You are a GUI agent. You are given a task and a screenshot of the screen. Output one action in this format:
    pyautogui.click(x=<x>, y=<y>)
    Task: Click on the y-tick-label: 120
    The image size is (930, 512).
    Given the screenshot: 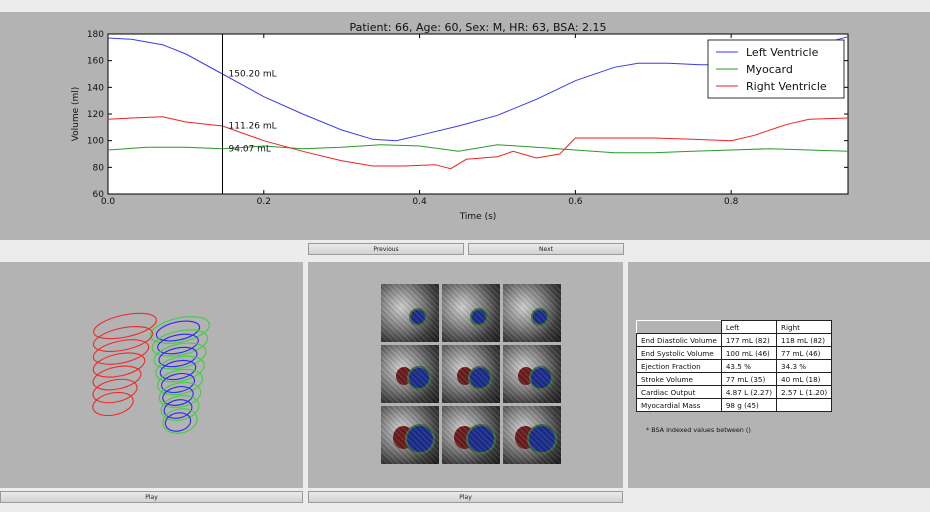 What is the action you would take?
    pyautogui.click(x=95, y=115)
    